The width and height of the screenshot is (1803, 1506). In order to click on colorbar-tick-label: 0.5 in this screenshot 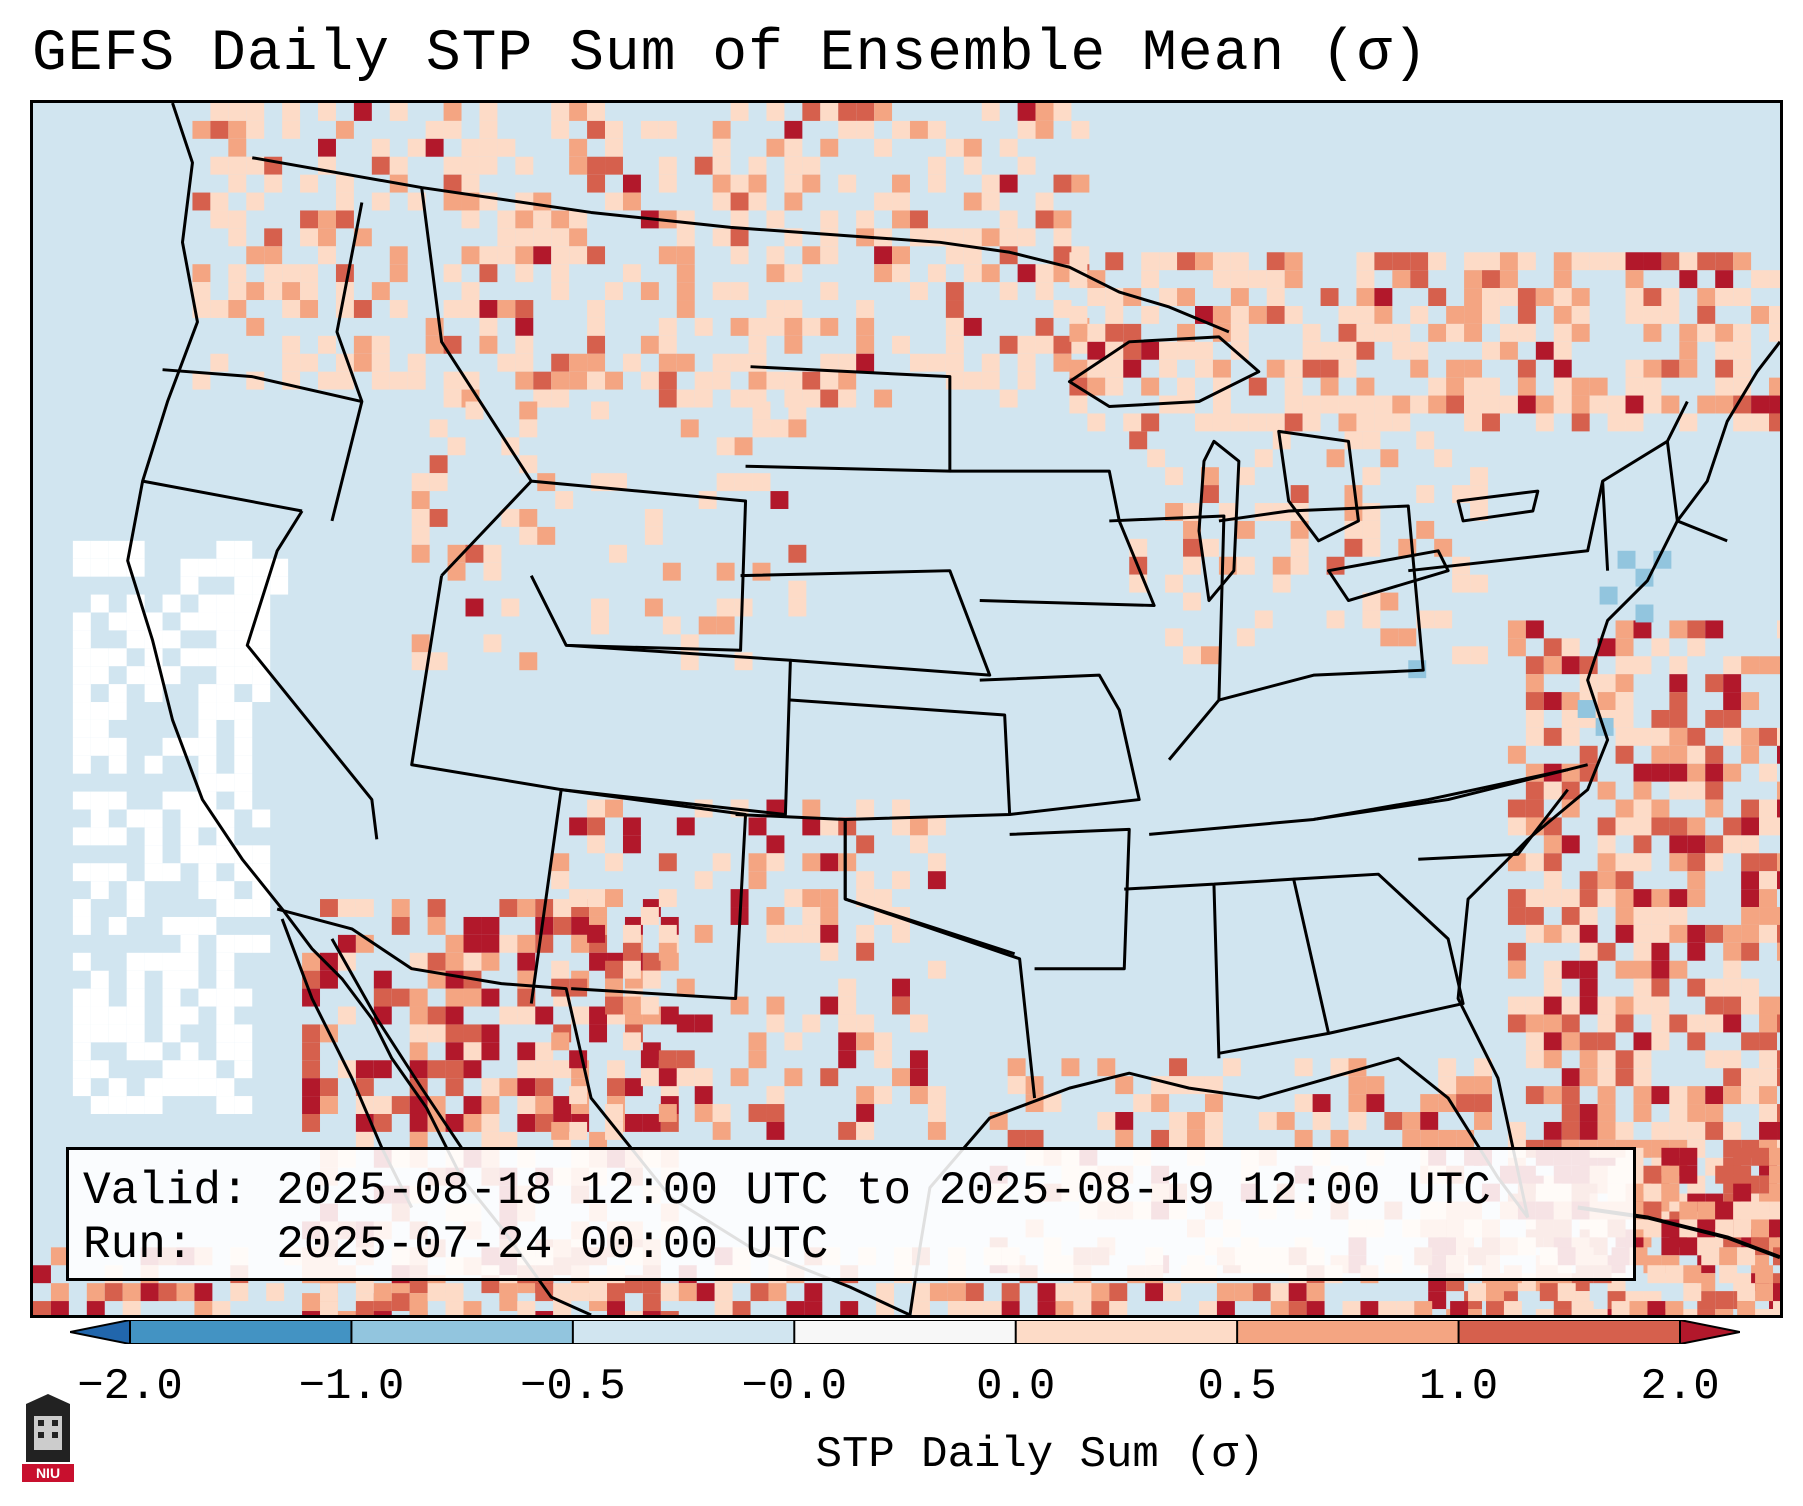, I will do `click(1237, 1387)`.